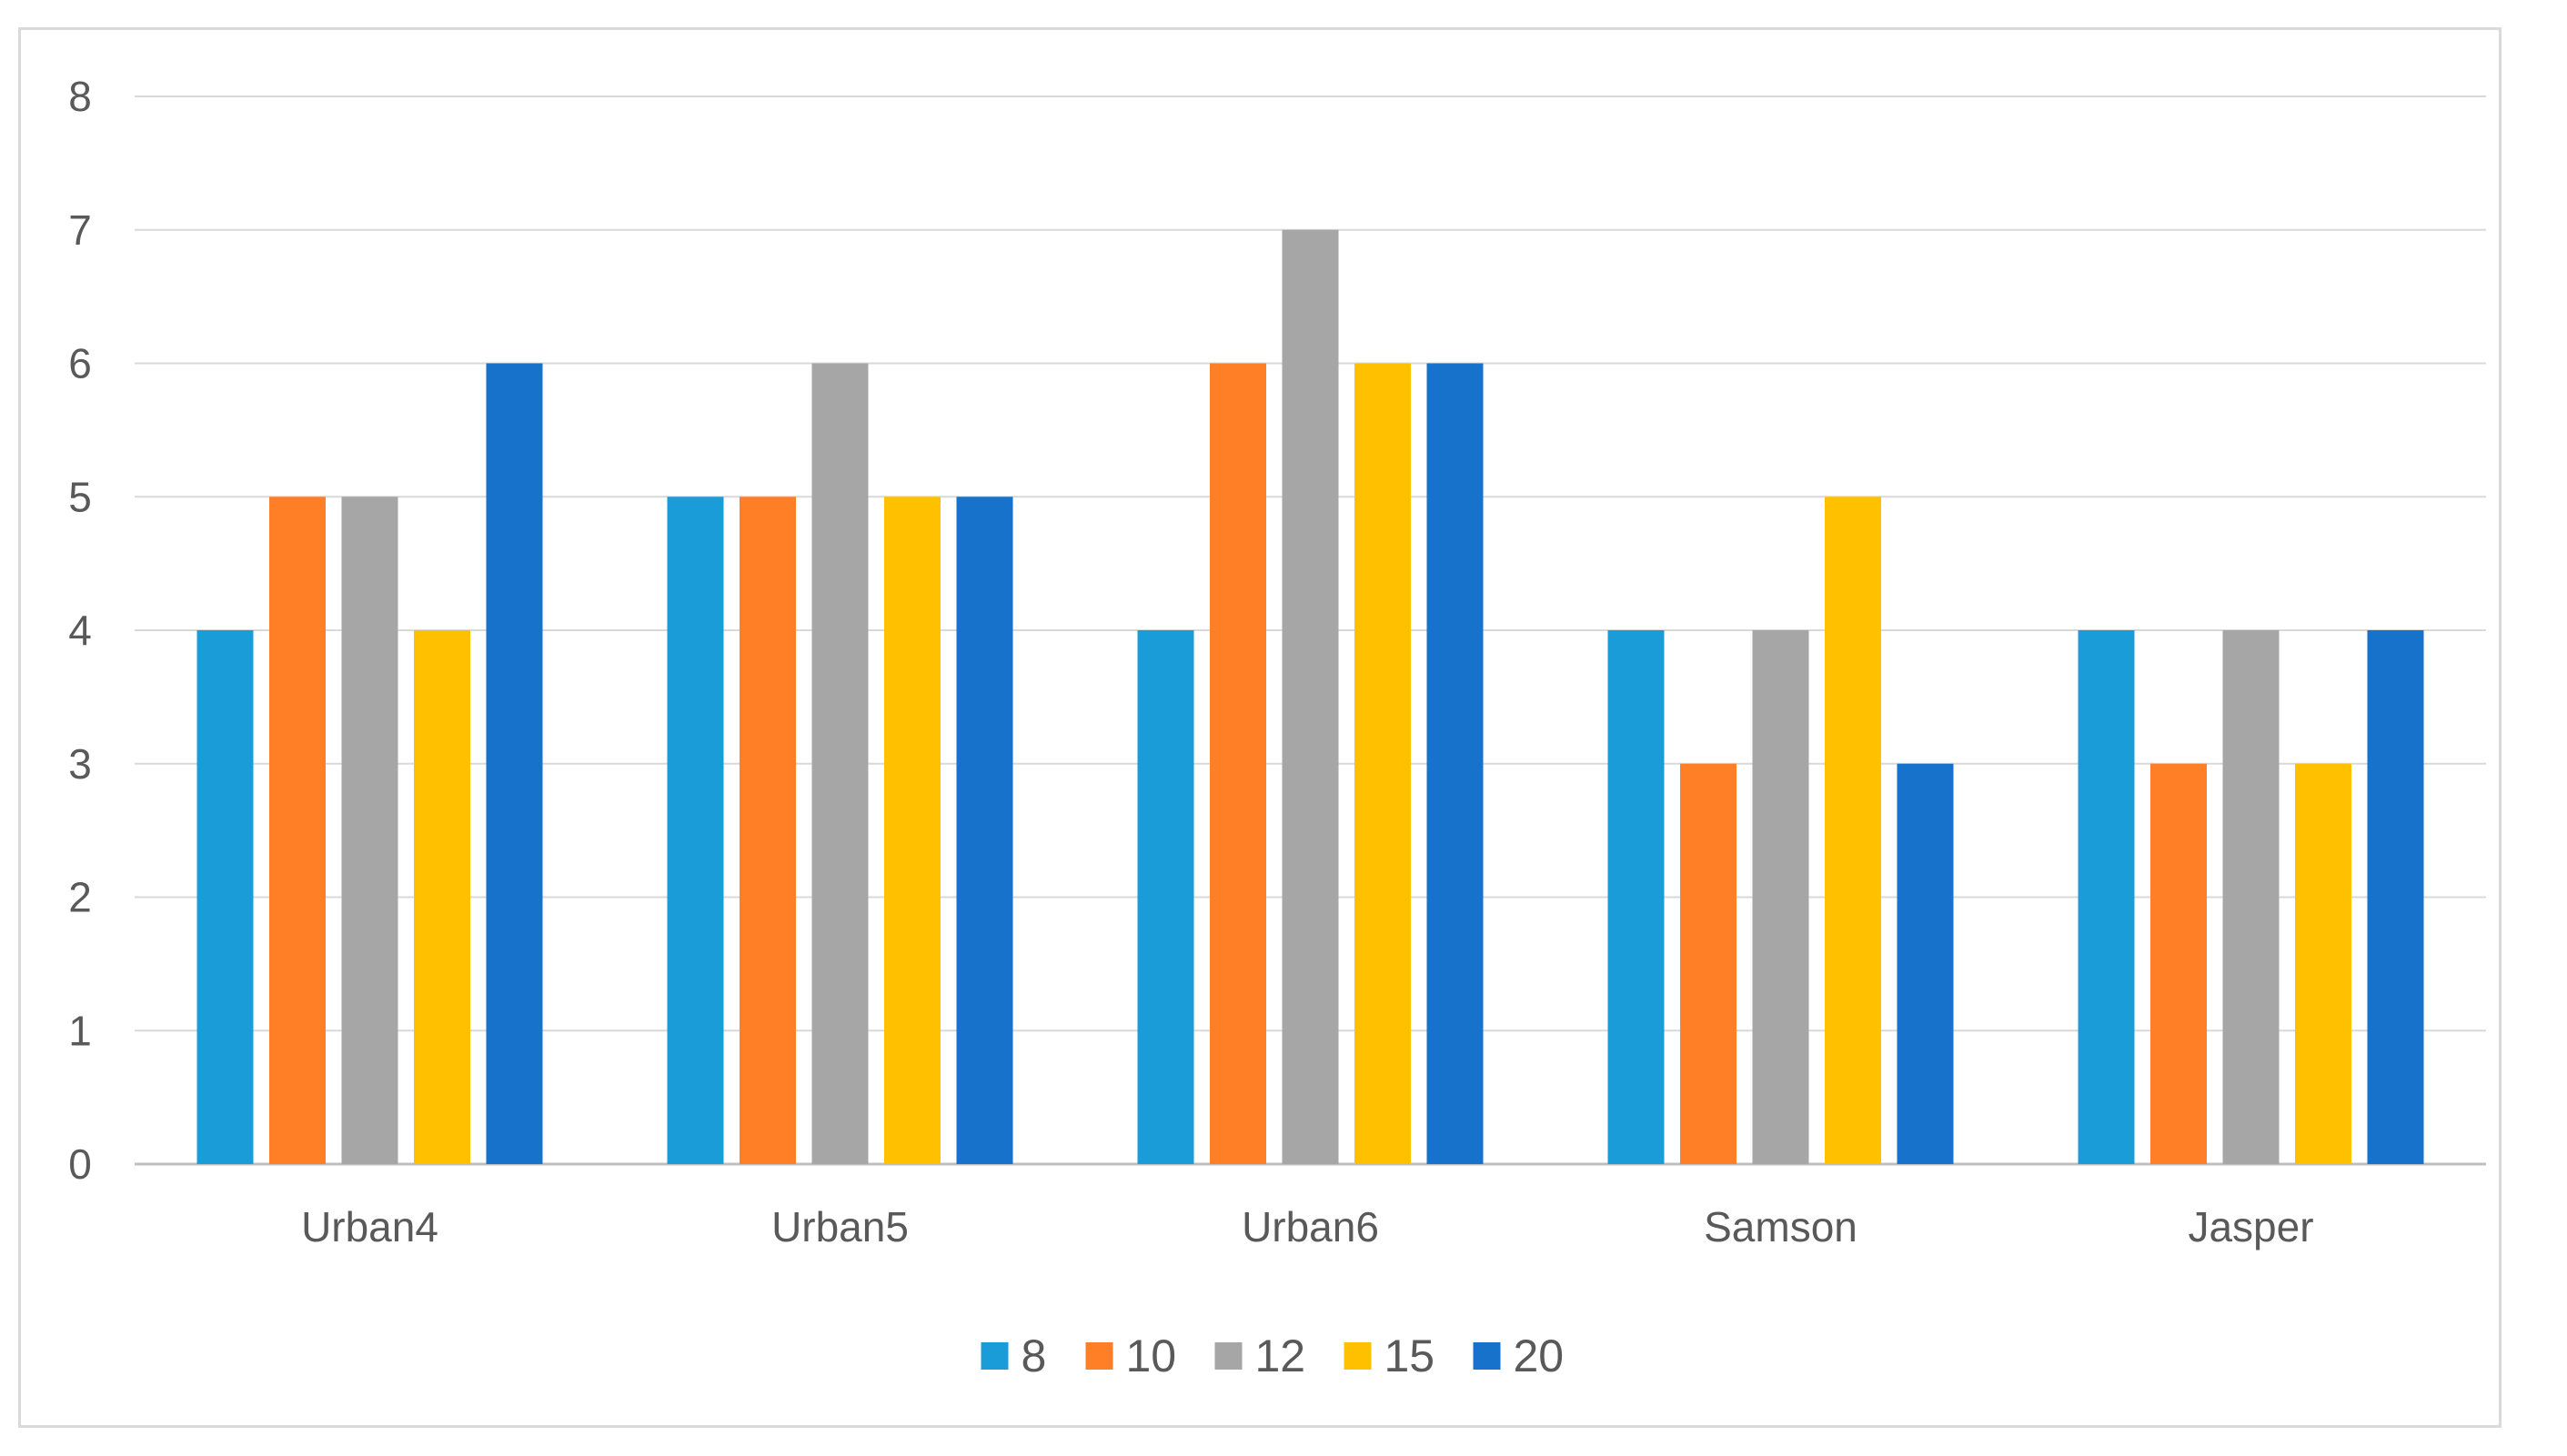  I want to click on x-category-label: Samson, so click(1781, 1227).